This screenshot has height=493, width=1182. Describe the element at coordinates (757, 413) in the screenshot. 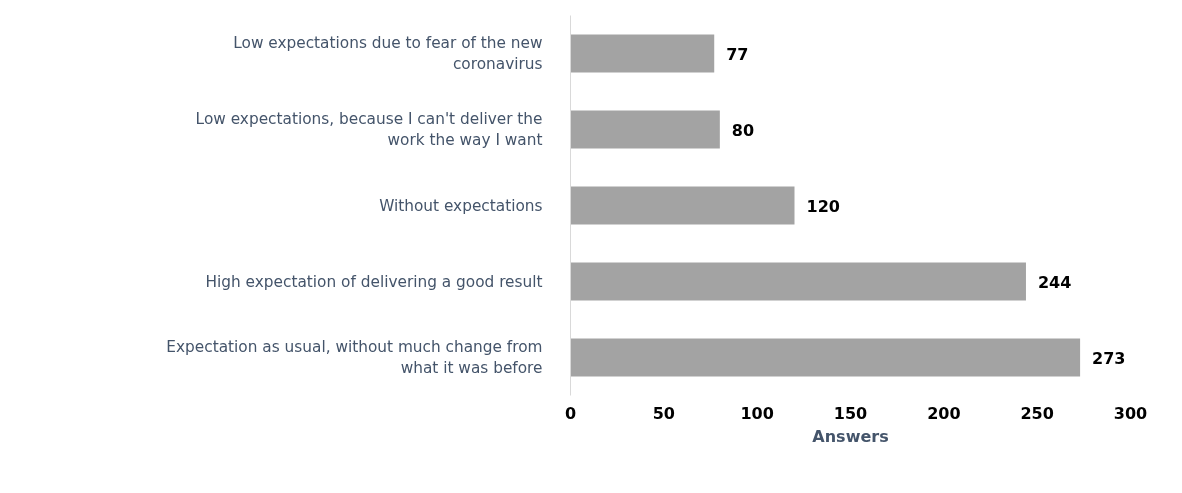

I see `x-tick-label: 100` at that location.